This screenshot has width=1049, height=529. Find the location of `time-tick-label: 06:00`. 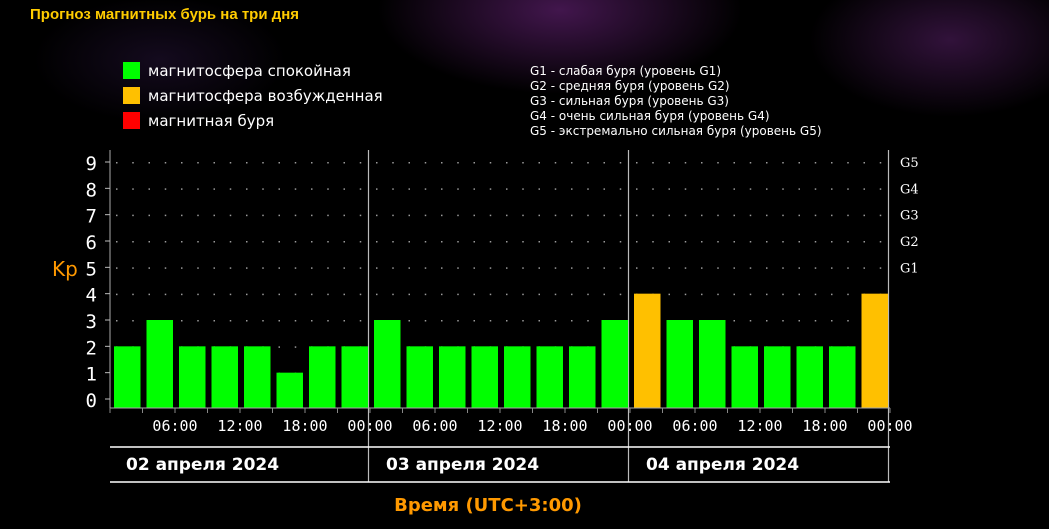

time-tick-label: 06:00 is located at coordinates (434, 426).